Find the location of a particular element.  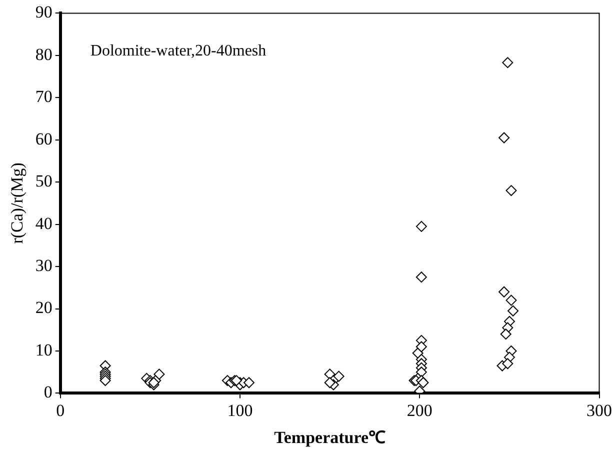

y-axis-title: r(Ca)/r(Mg) is located at coordinates (17, 203).